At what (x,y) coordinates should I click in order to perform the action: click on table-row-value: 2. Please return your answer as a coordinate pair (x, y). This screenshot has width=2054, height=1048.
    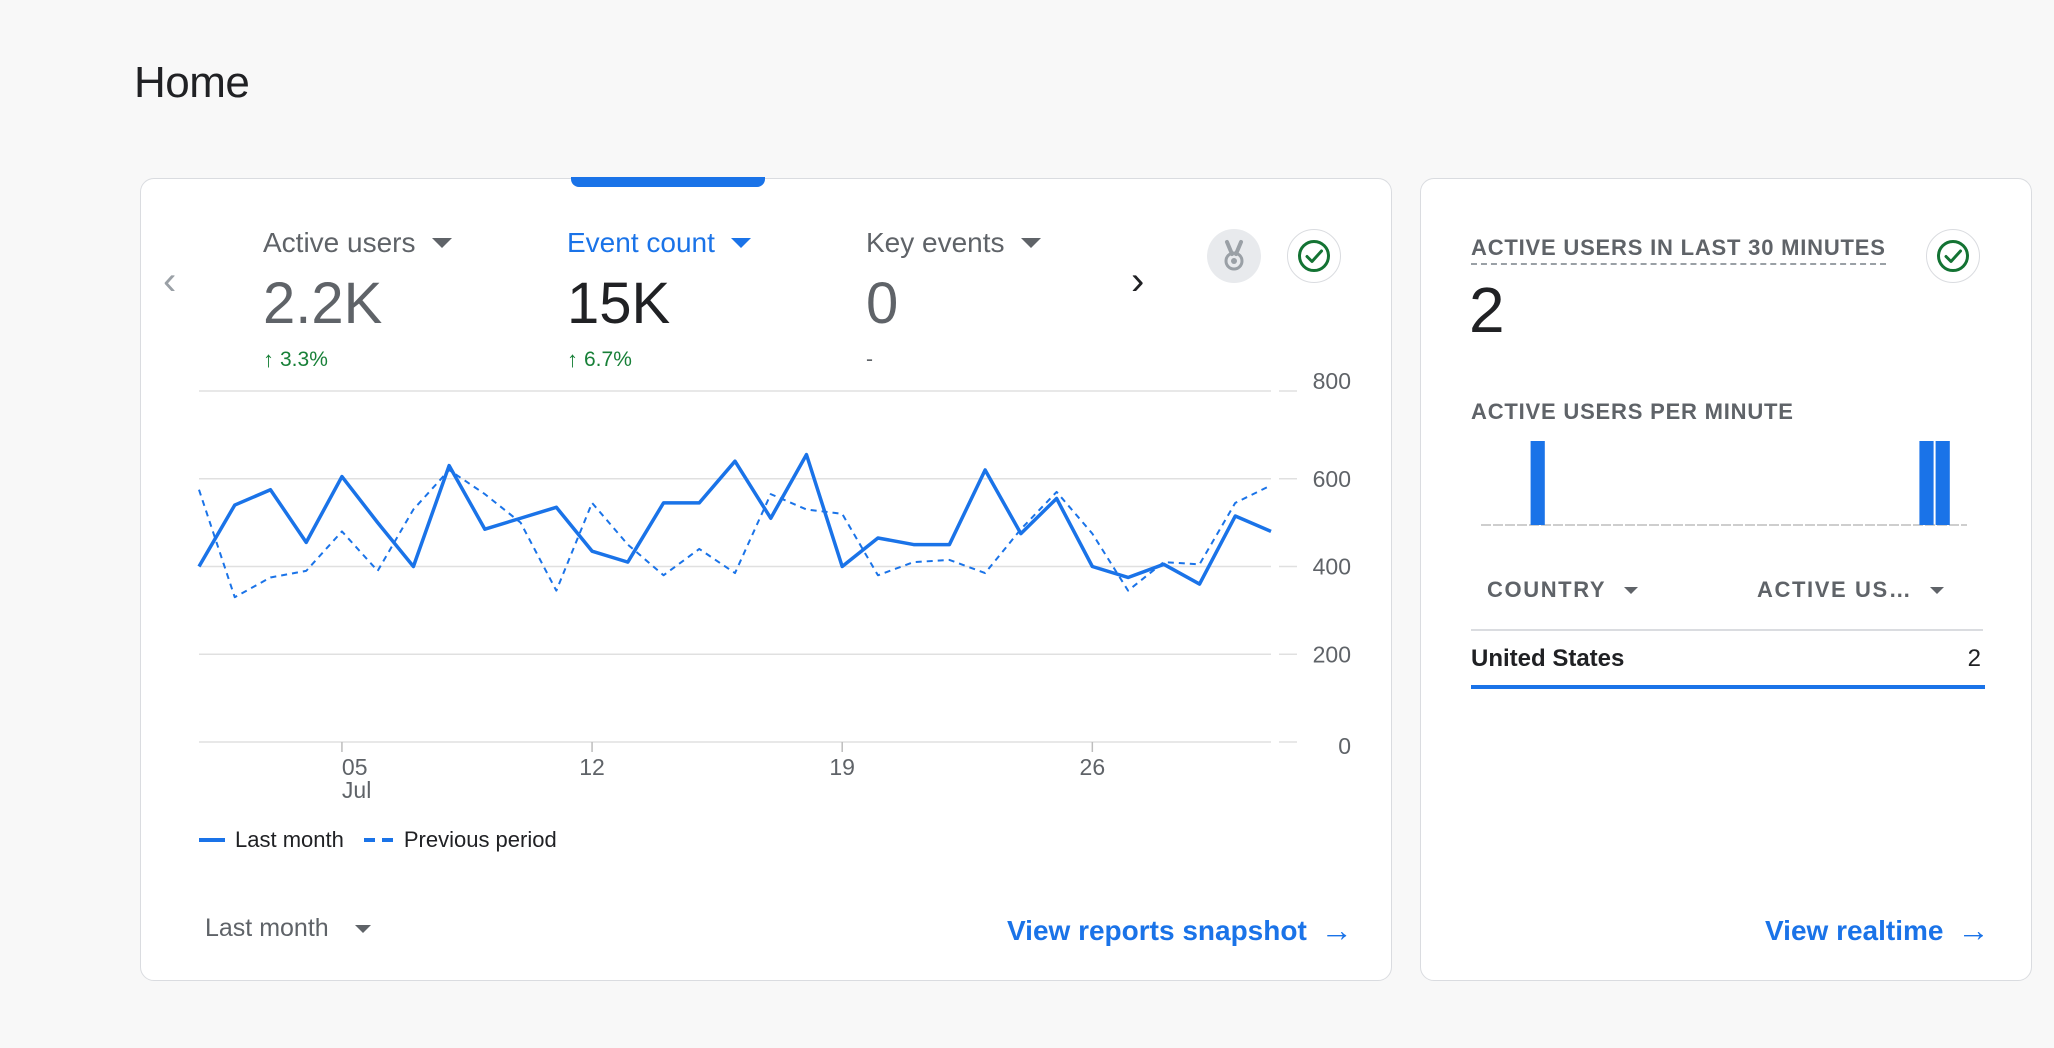
    Looking at the image, I should click on (1974, 658).